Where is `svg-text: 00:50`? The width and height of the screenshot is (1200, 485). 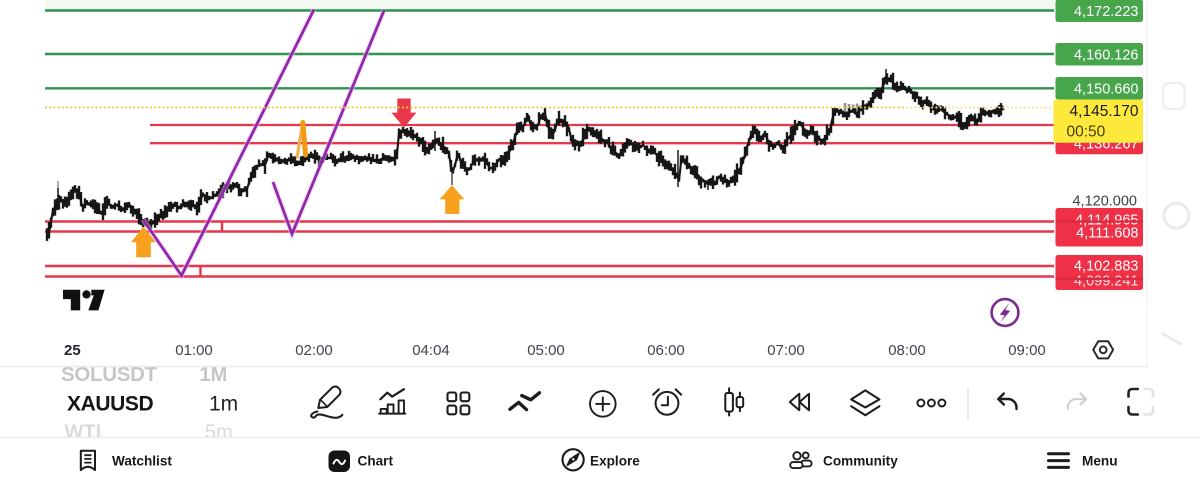
svg-text: 00:50 is located at coordinates (1086, 132).